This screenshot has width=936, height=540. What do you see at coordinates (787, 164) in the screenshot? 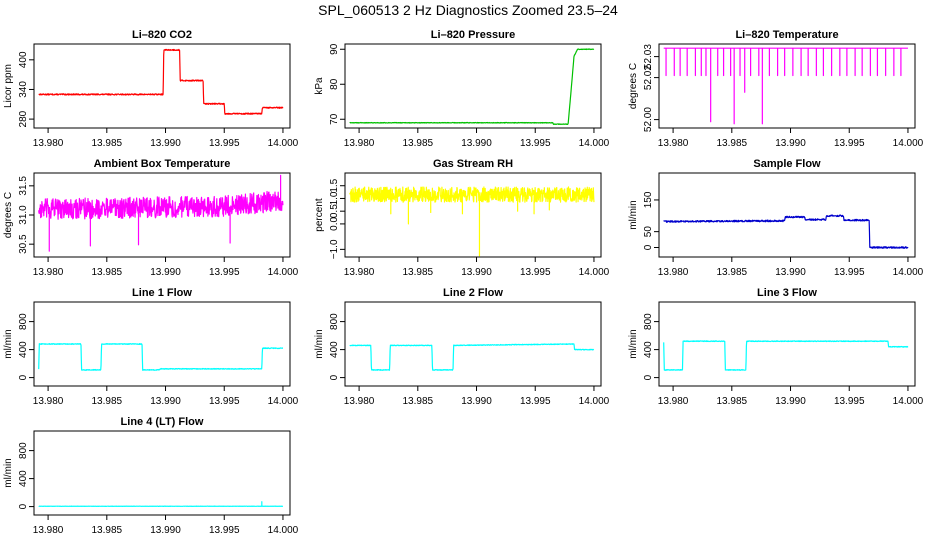
I see `panel-title: Sample Flow` at bounding box center [787, 164].